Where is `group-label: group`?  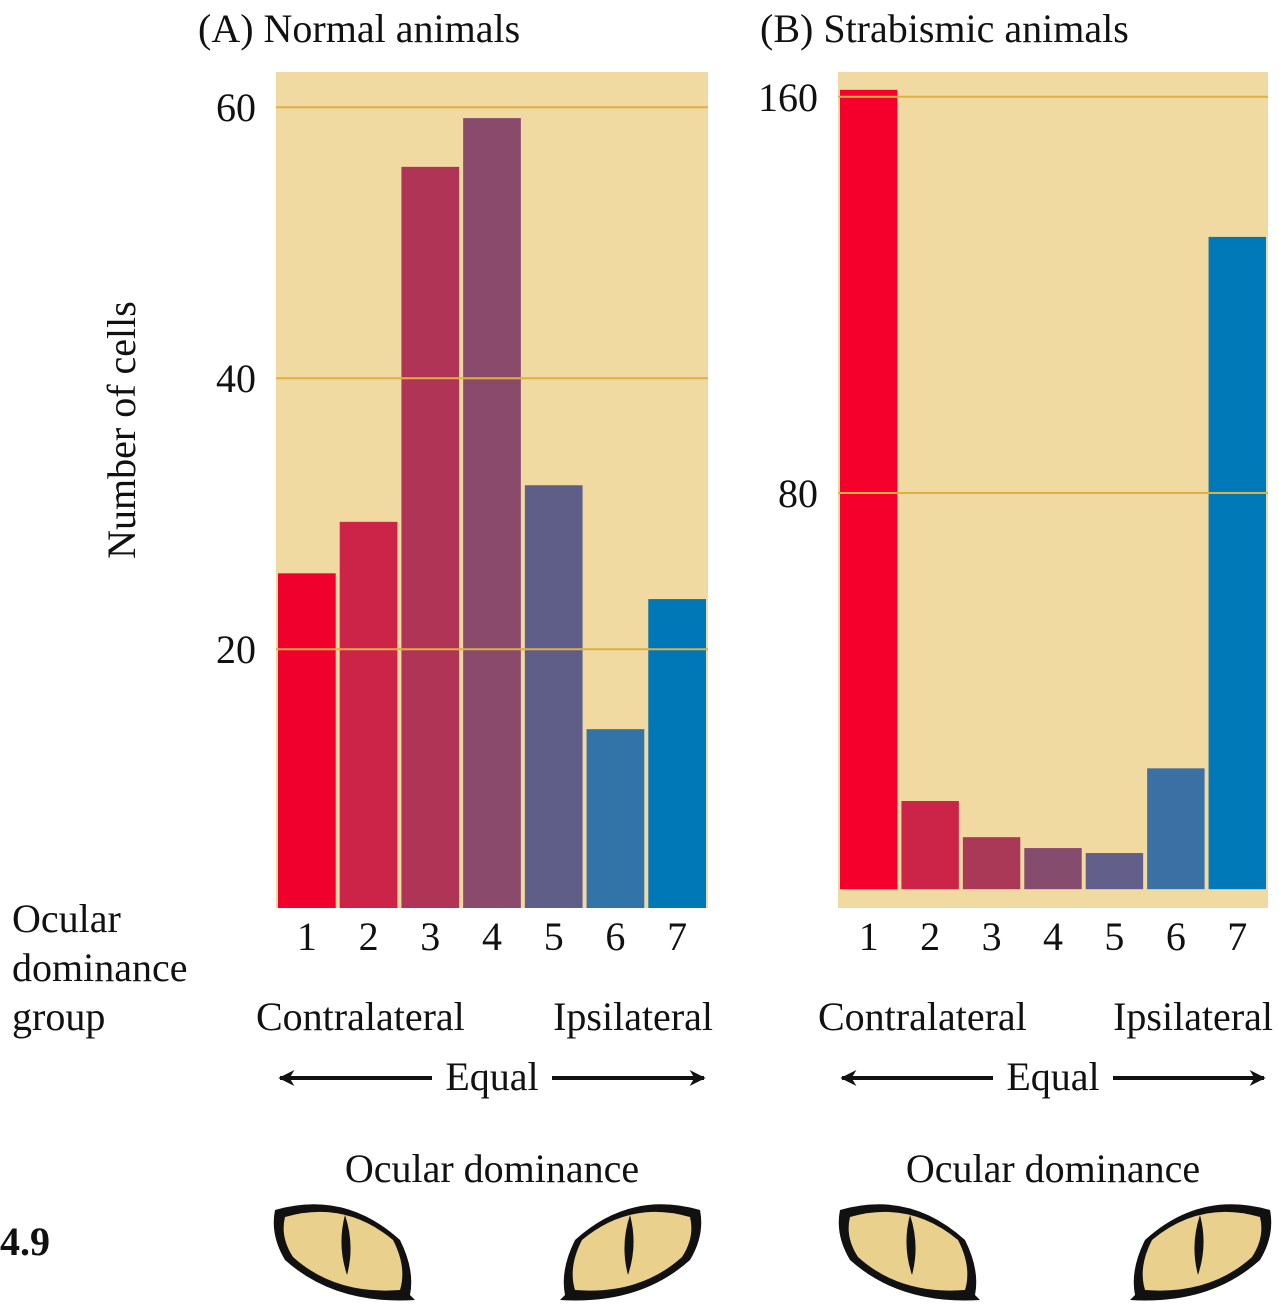 group-label: group is located at coordinates (58, 1016).